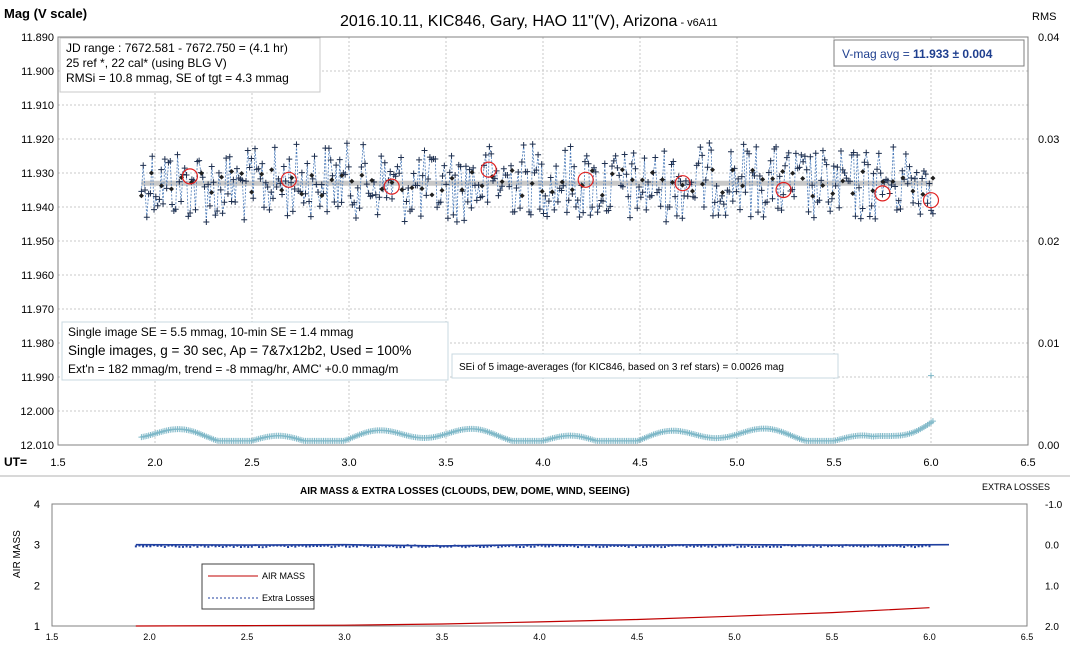 The height and width of the screenshot is (653, 1070). What do you see at coordinates (1052, 586) in the screenshot?
I see `bottom-y2-tick-label: 1.0` at bounding box center [1052, 586].